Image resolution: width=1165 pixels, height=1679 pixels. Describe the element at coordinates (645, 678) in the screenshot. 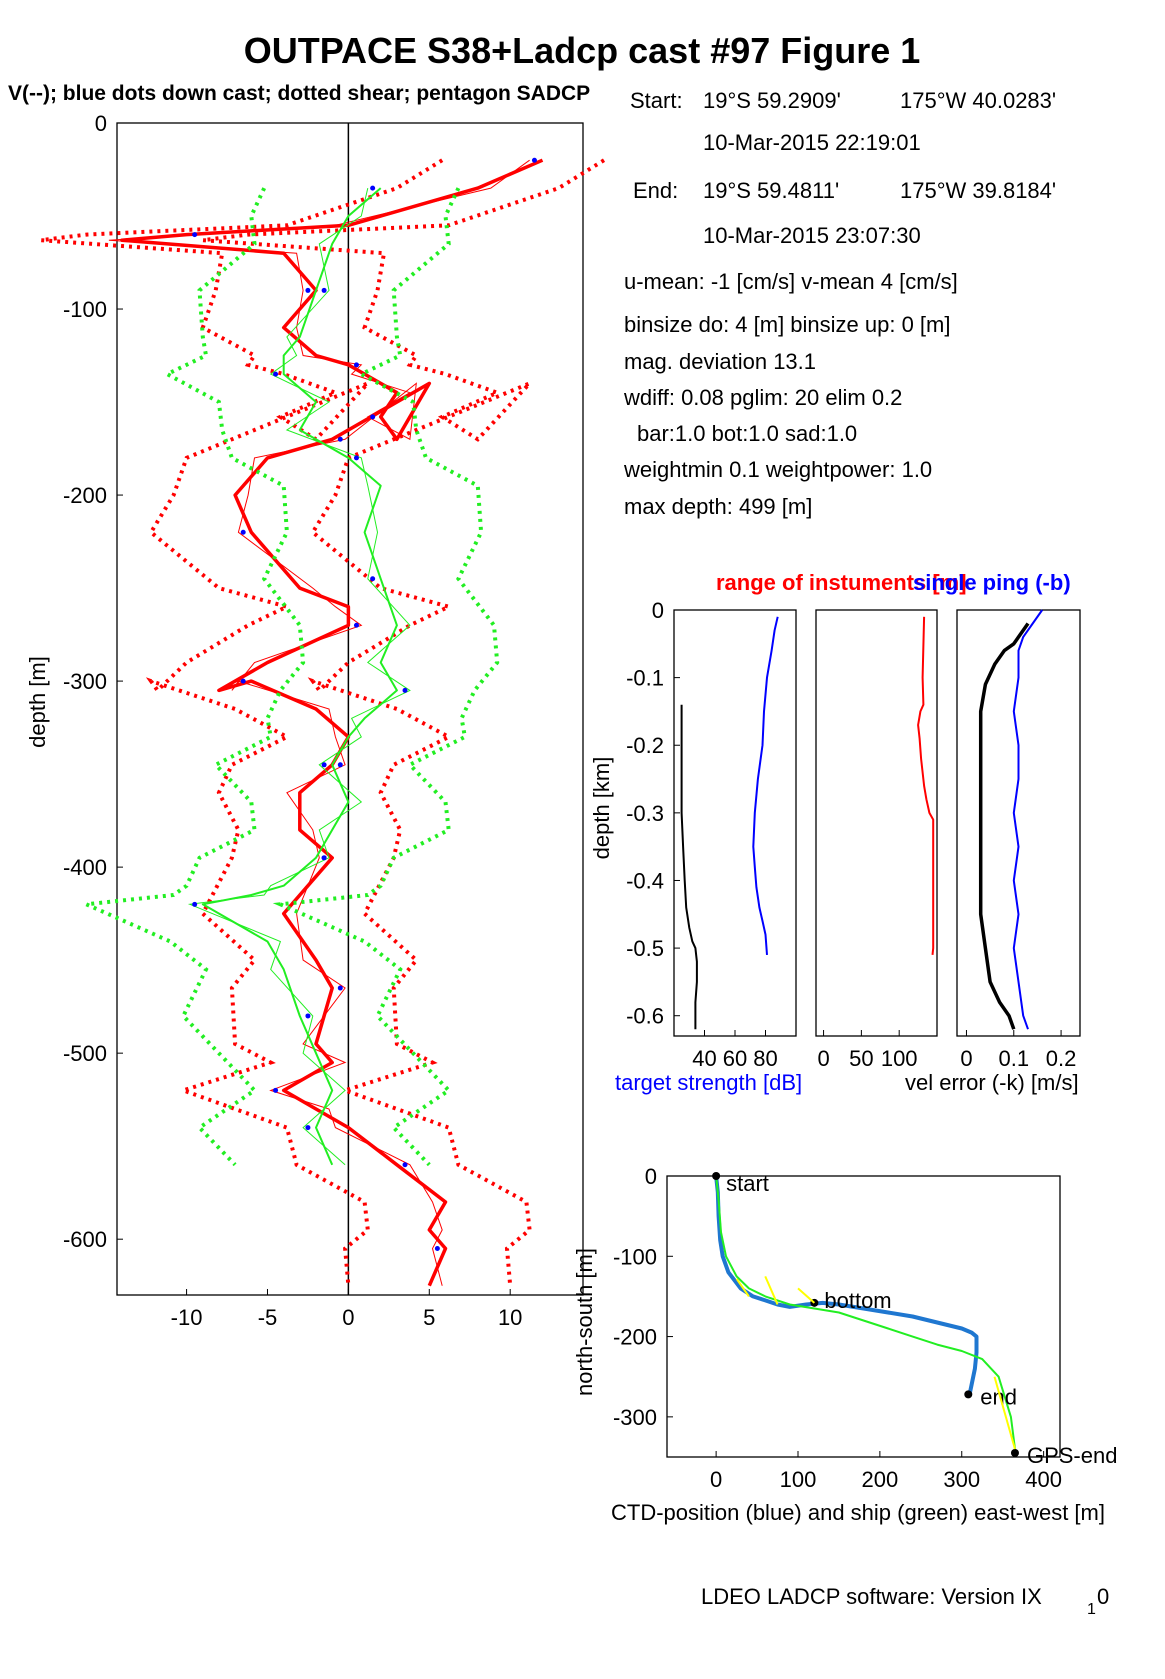

I see `y-tick-label: -0.1` at that location.